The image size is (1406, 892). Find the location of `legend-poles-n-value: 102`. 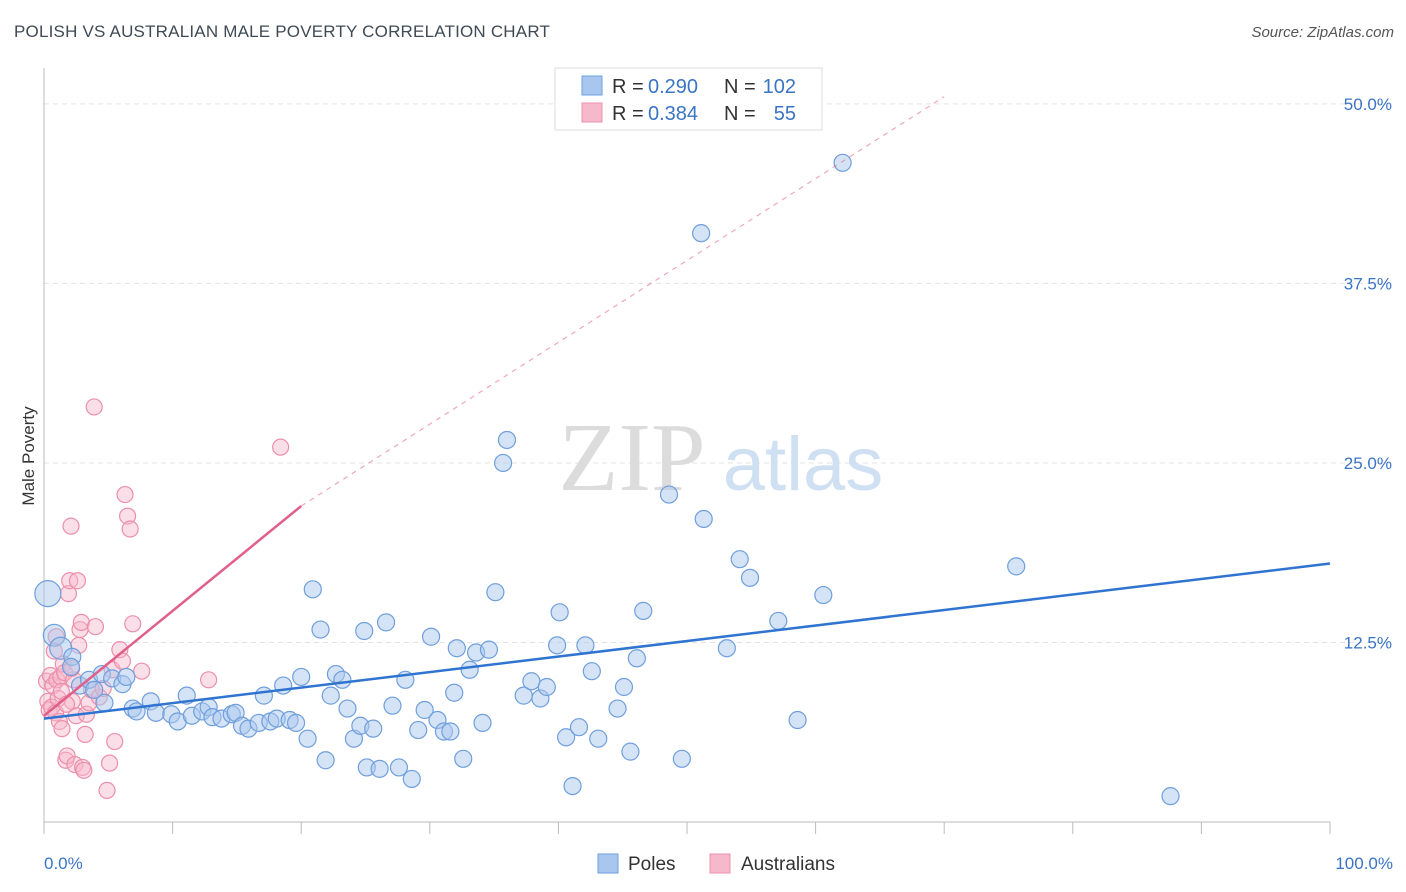

legend-poles-n-value: 102 is located at coordinates (779, 87).